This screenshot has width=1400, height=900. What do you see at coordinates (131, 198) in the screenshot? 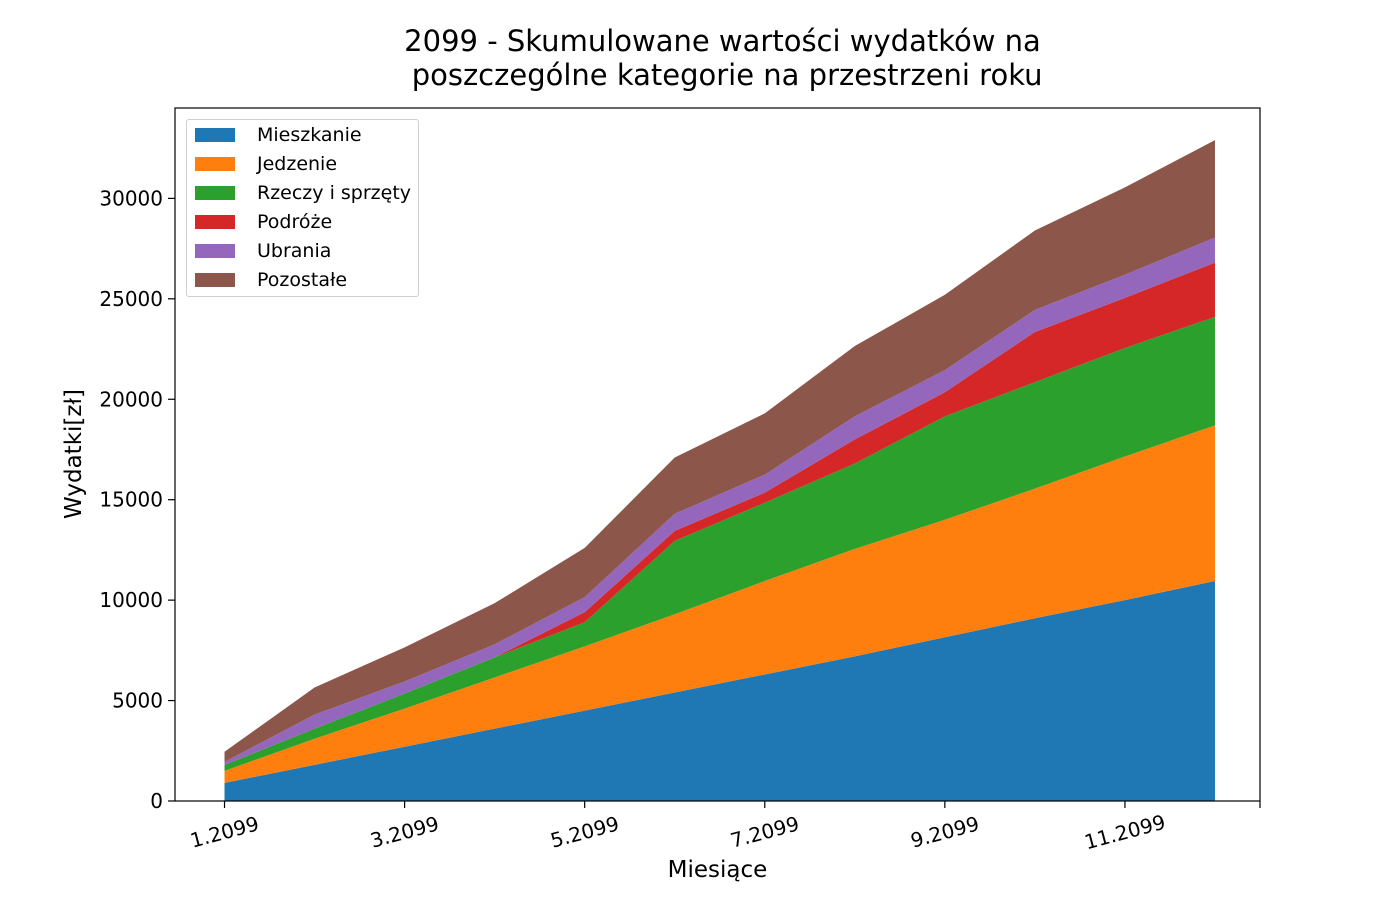
I see `y-tick-label: 30000` at bounding box center [131, 198].